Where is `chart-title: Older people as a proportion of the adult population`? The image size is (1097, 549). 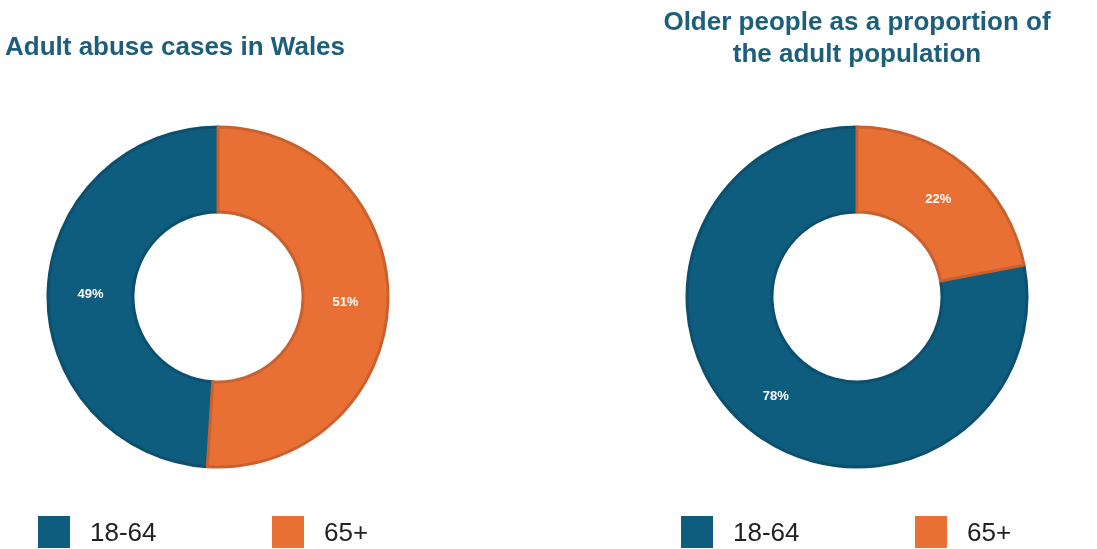
chart-title: Older people as a proportion of the adult population is located at coordinates (857, 37).